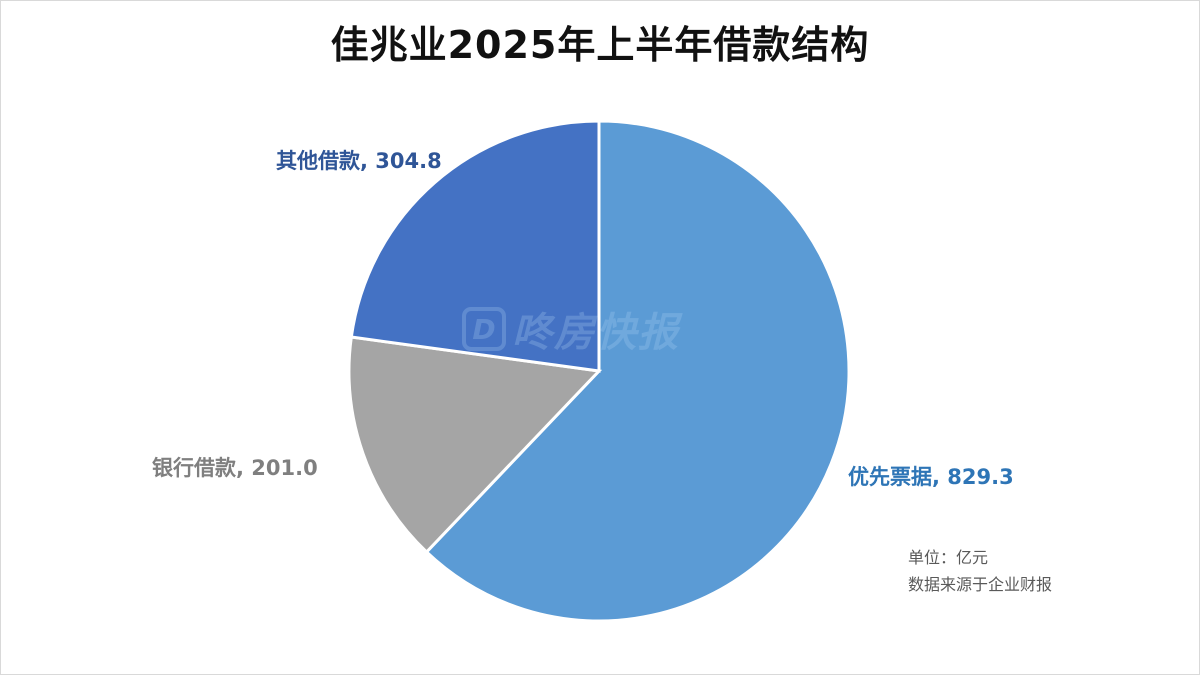 The width and height of the screenshot is (1200, 675). Describe the element at coordinates (980, 584) in the screenshot. I see `source-note: 数据来源于企业财报` at that location.